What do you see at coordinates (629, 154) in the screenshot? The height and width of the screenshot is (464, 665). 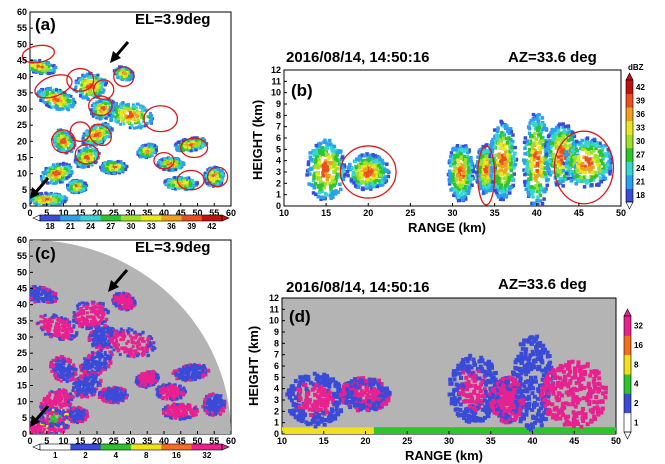 I see `colorbar-swatch` at bounding box center [629, 154].